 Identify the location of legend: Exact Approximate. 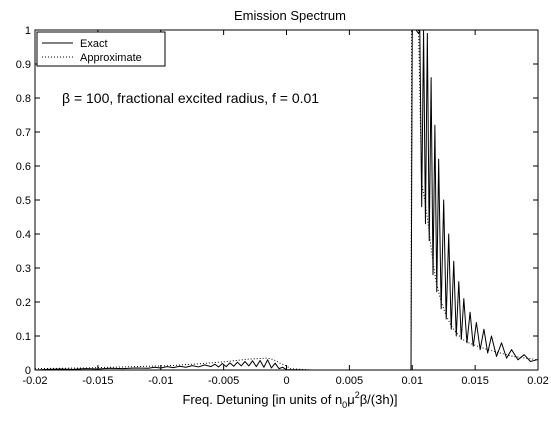
(101, 49).